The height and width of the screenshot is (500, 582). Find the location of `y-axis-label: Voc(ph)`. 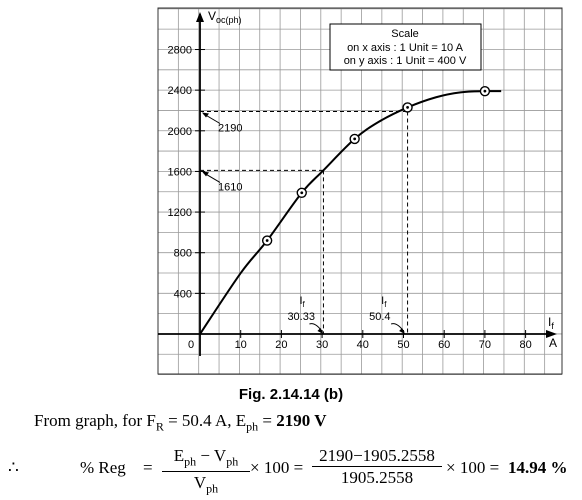

y-axis-label: Voc(ph) is located at coordinates (225, 17).